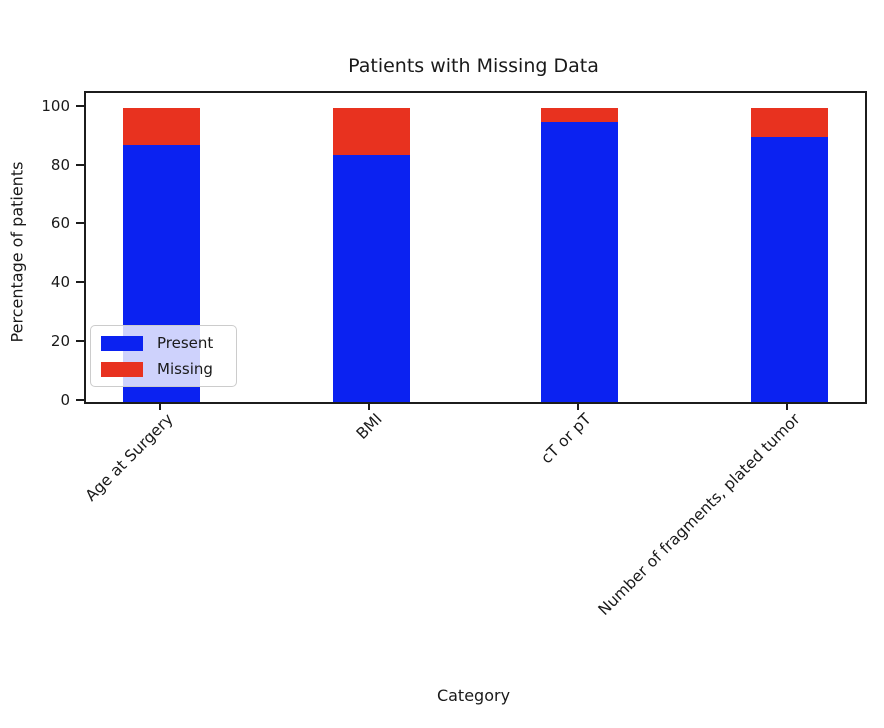  I want to click on legend-row-present: Present, so click(163, 343).